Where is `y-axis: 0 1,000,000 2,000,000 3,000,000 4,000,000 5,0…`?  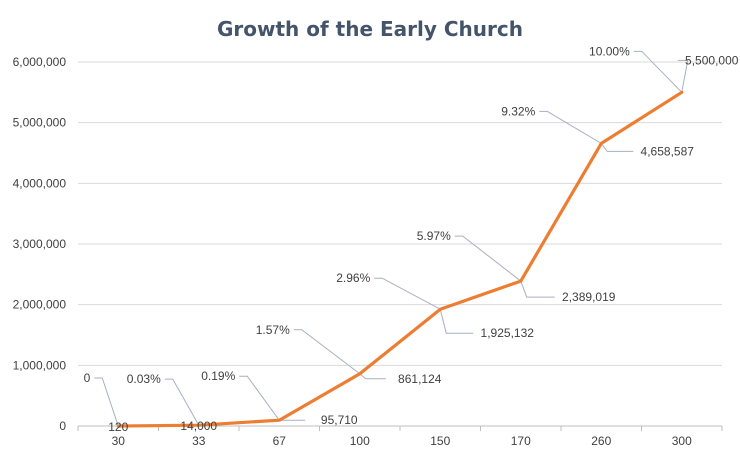
y-axis: 0 1,000,000 2,000,000 3,000,000 4,000,000 5,0… is located at coordinates (40, 244).